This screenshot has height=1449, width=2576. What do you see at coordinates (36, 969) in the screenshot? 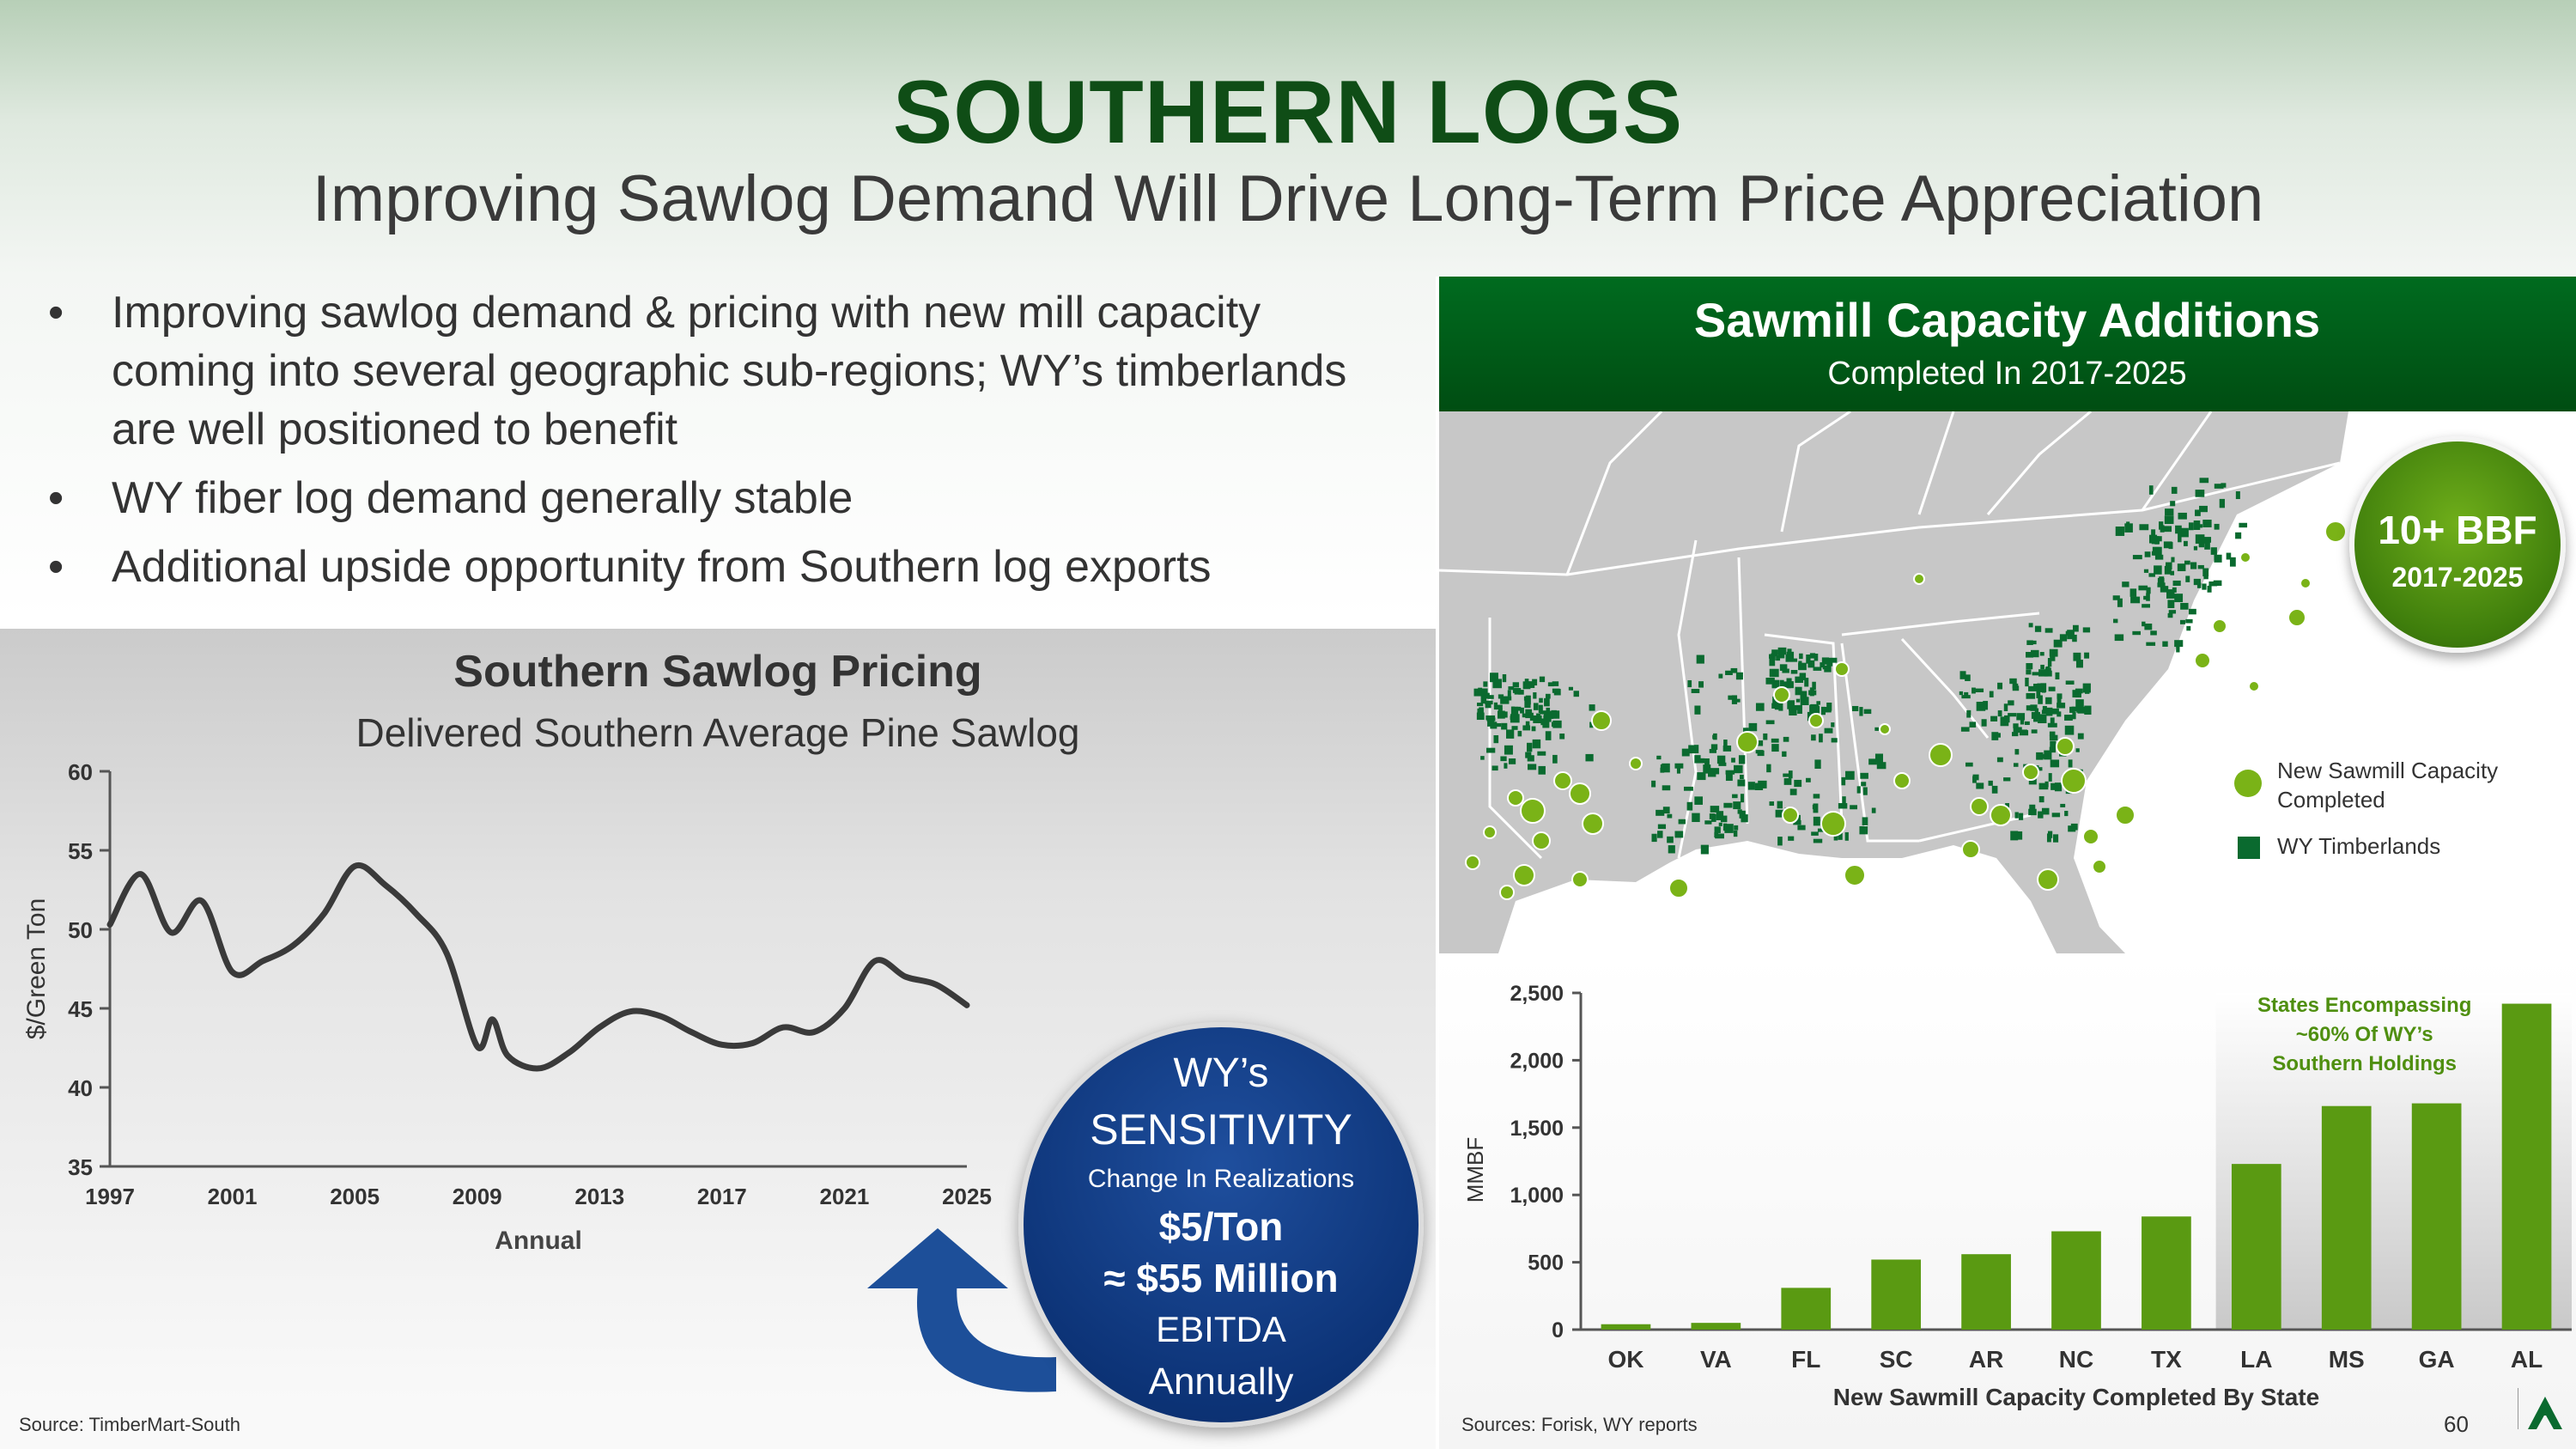
I see `y-axis-title: $/Green Ton` at bounding box center [36, 969].